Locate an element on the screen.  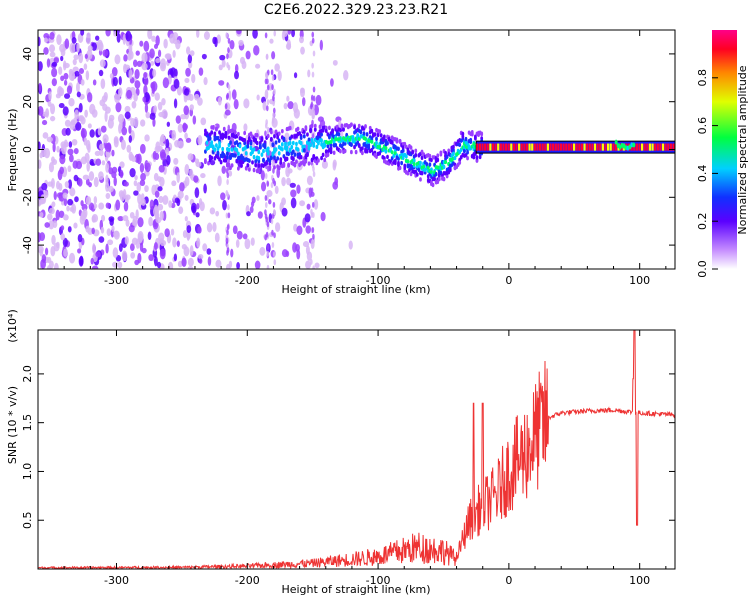
spectrogram-signal-core is located at coordinates (414, 163).